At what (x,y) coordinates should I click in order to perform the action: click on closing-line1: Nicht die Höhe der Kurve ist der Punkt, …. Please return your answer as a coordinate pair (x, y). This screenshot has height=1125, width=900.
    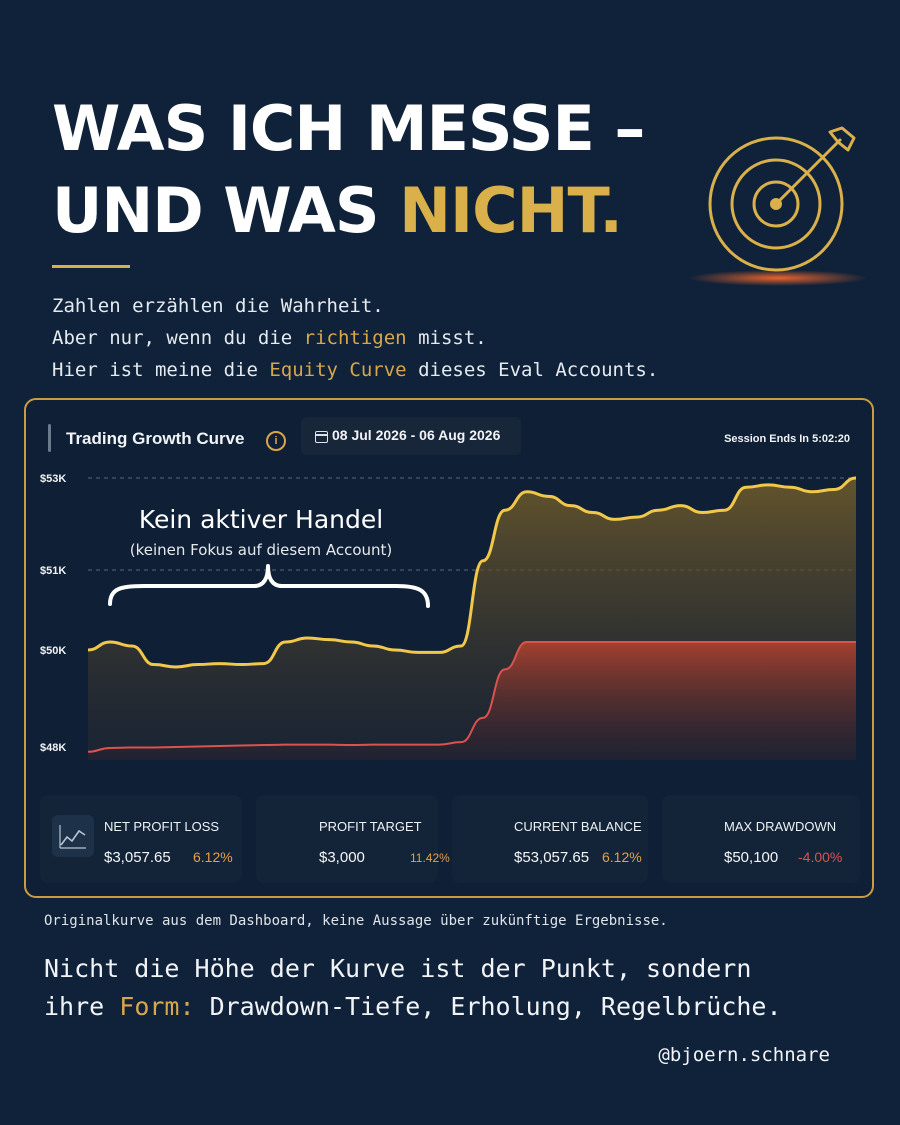
    Looking at the image, I should click on (398, 968).